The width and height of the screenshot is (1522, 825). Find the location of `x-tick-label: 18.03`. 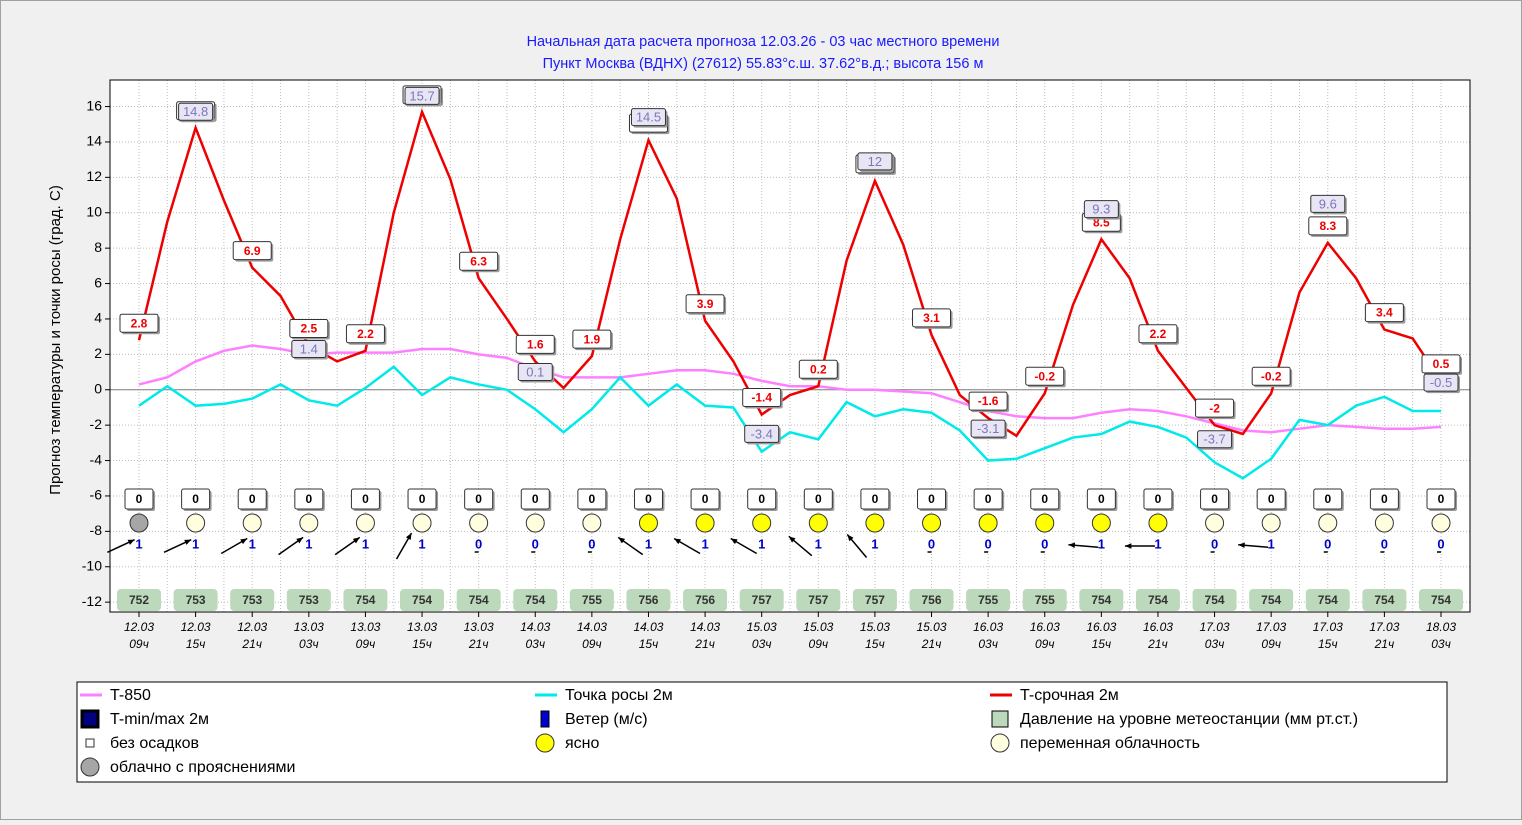

x-tick-label: 18.03 is located at coordinates (1441, 627).